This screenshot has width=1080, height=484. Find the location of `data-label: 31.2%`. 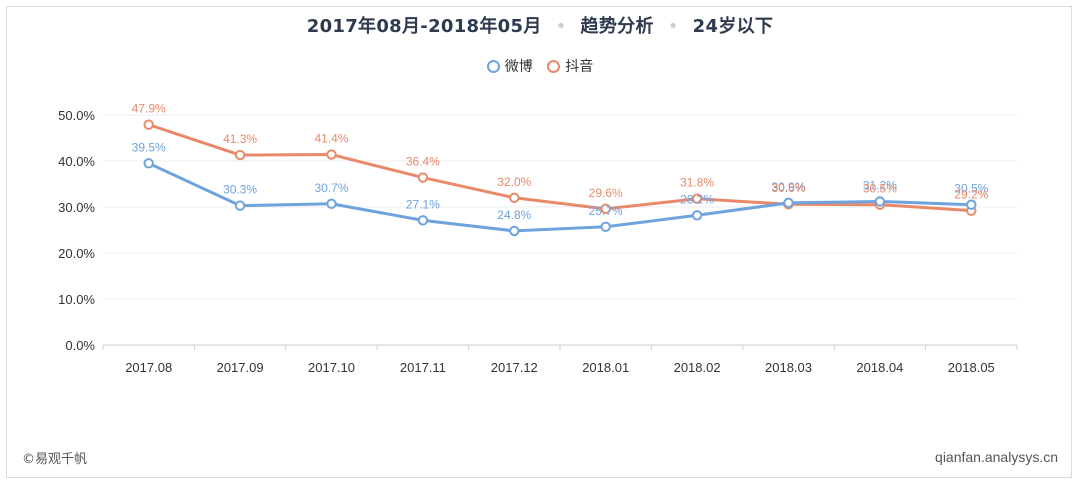

data-label: 31.2% is located at coordinates (880, 185).